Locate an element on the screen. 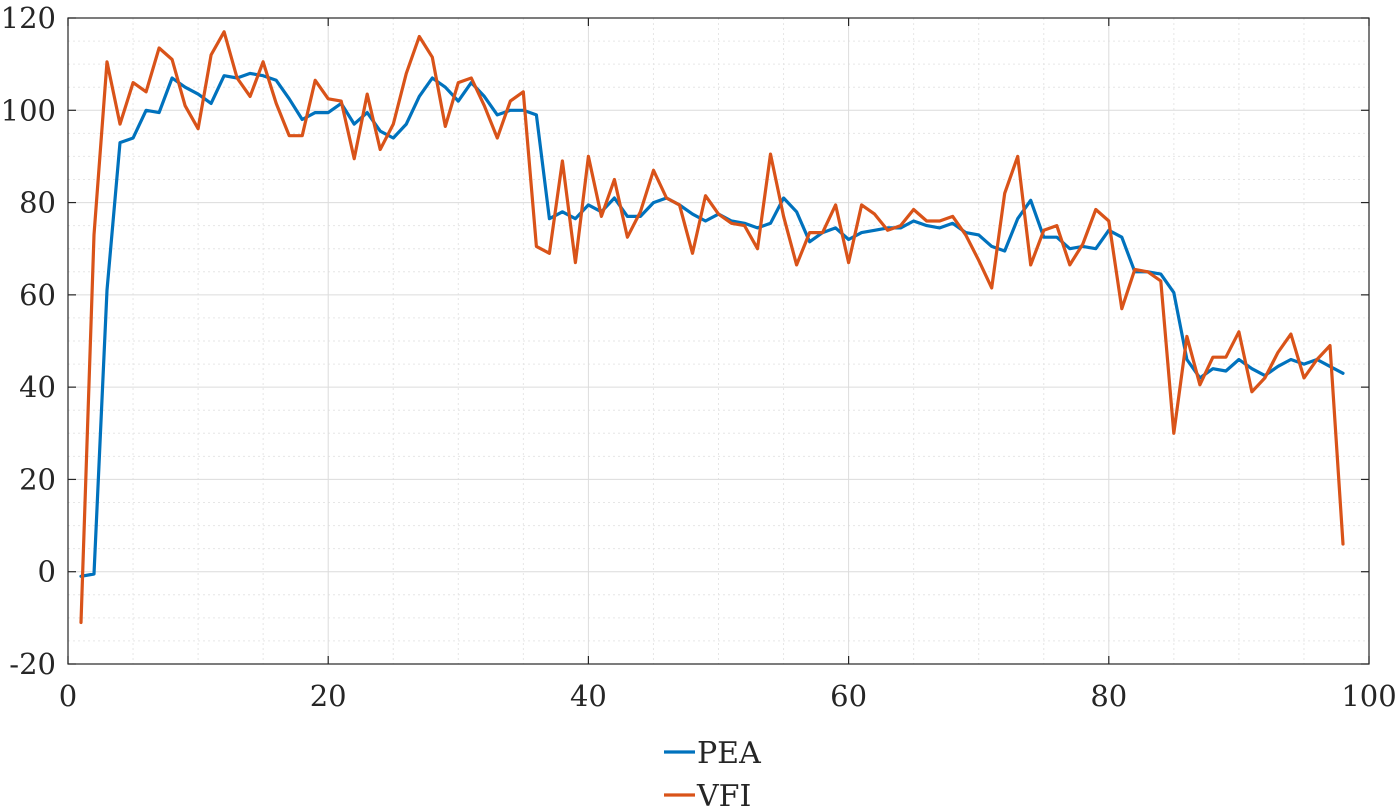  legend-label: PEA is located at coordinates (729, 753).